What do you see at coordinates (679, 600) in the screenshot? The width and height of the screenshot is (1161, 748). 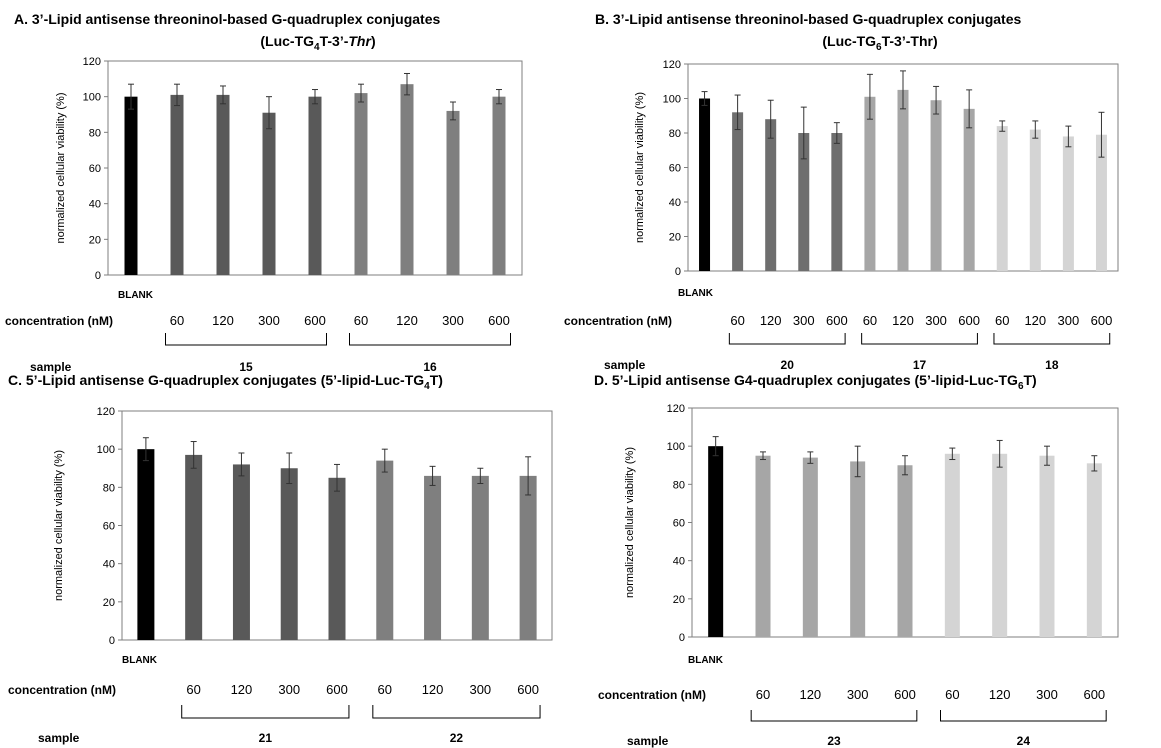 I see `y-tick-label-d: 20` at bounding box center [679, 600].